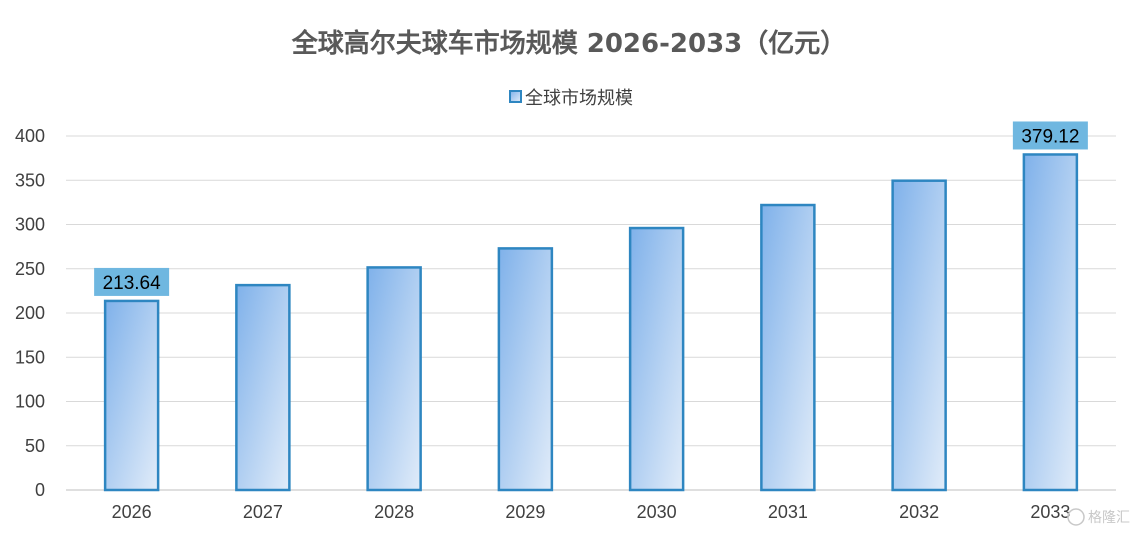 The height and width of the screenshot is (536, 1139). What do you see at coordinates (131, 395) in the screenshot?
I see `bar-2026` at bounding box center [131, 395].